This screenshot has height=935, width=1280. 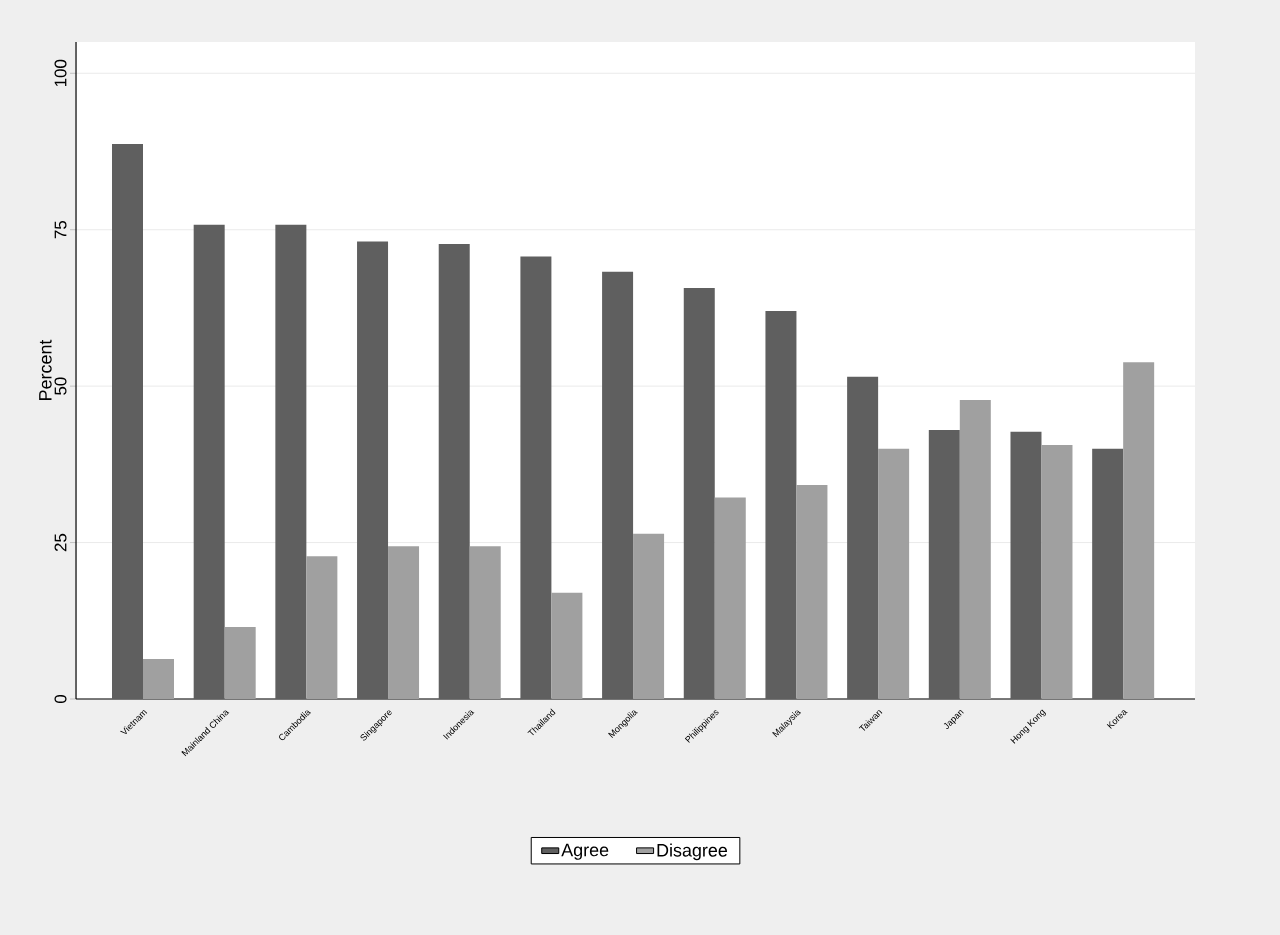 I want to click on y-axis-title: Percent, so click(x=45, y=369).